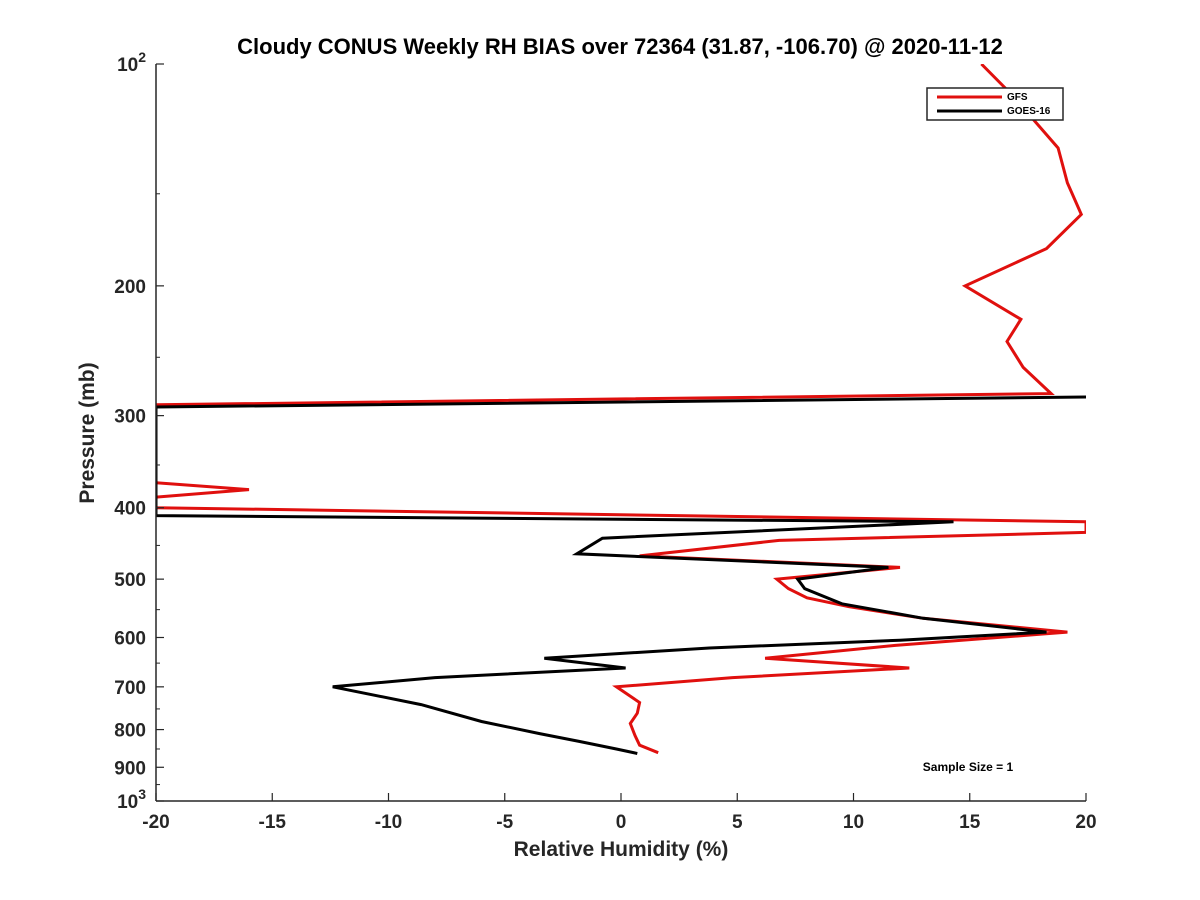  I want to click on y-tick-label: 400, so click(130, 509).